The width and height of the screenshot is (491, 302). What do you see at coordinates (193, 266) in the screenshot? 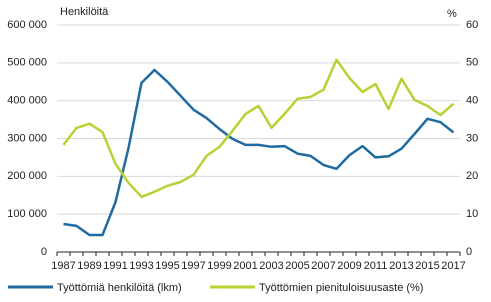
I see `x-tick-label: 1997` at bounding box center [193, 266].